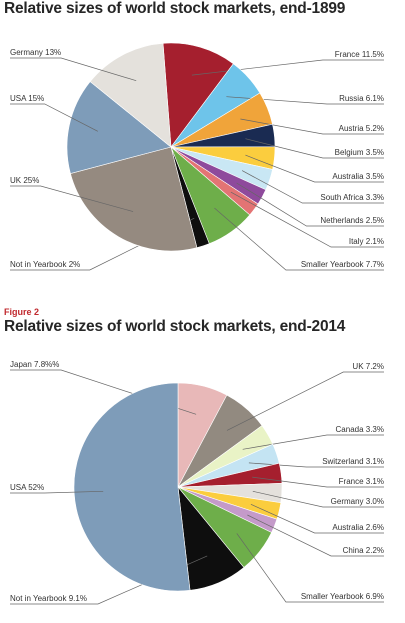 This screenshot has height=623, width=405. Describe the element at coordinates (198, 95) in the screenshot. I see `chart1-slice-france` at that location.